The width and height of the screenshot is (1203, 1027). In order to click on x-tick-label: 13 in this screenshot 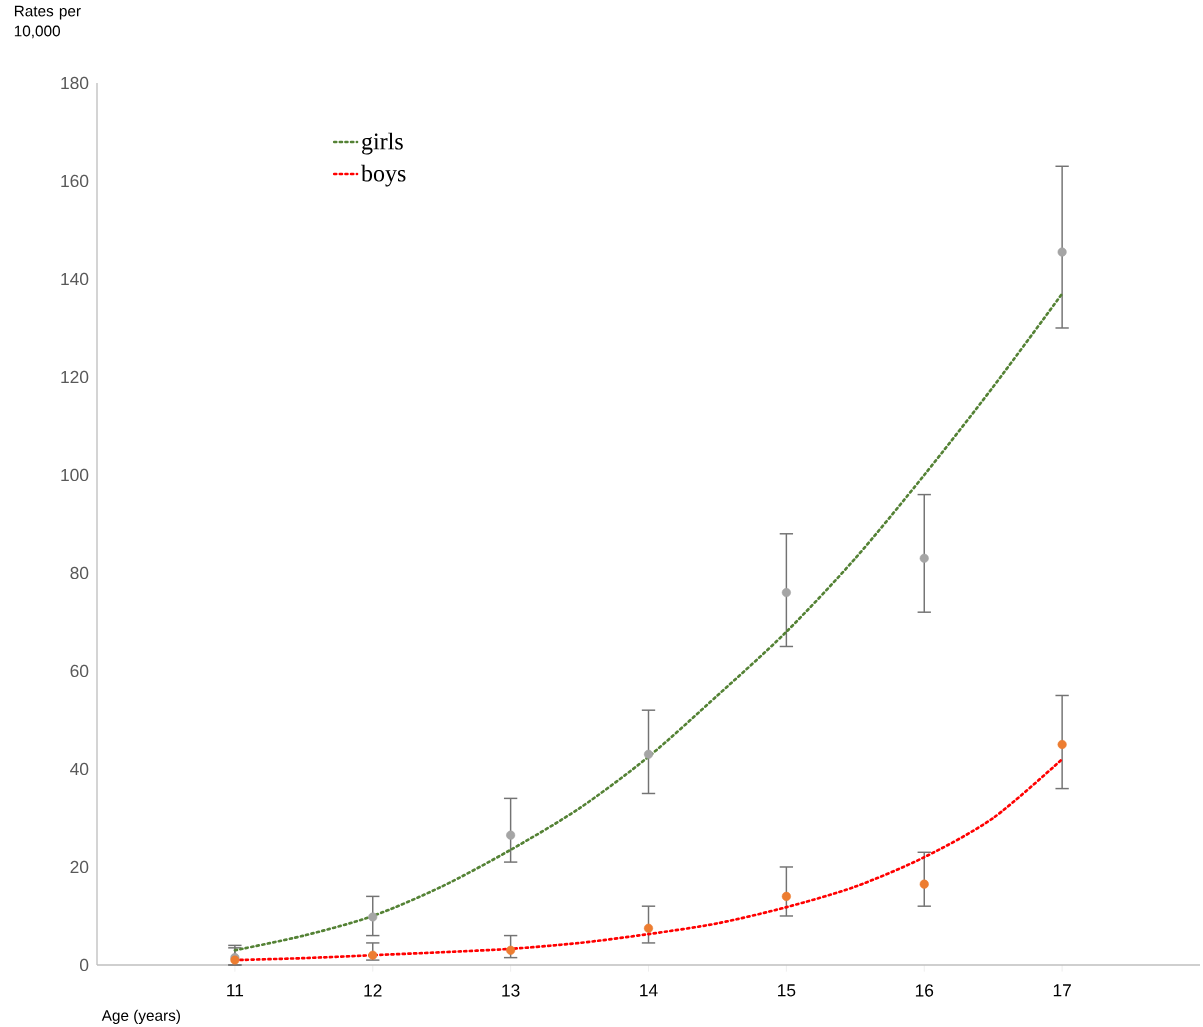, I will do `click(511, 990)`.